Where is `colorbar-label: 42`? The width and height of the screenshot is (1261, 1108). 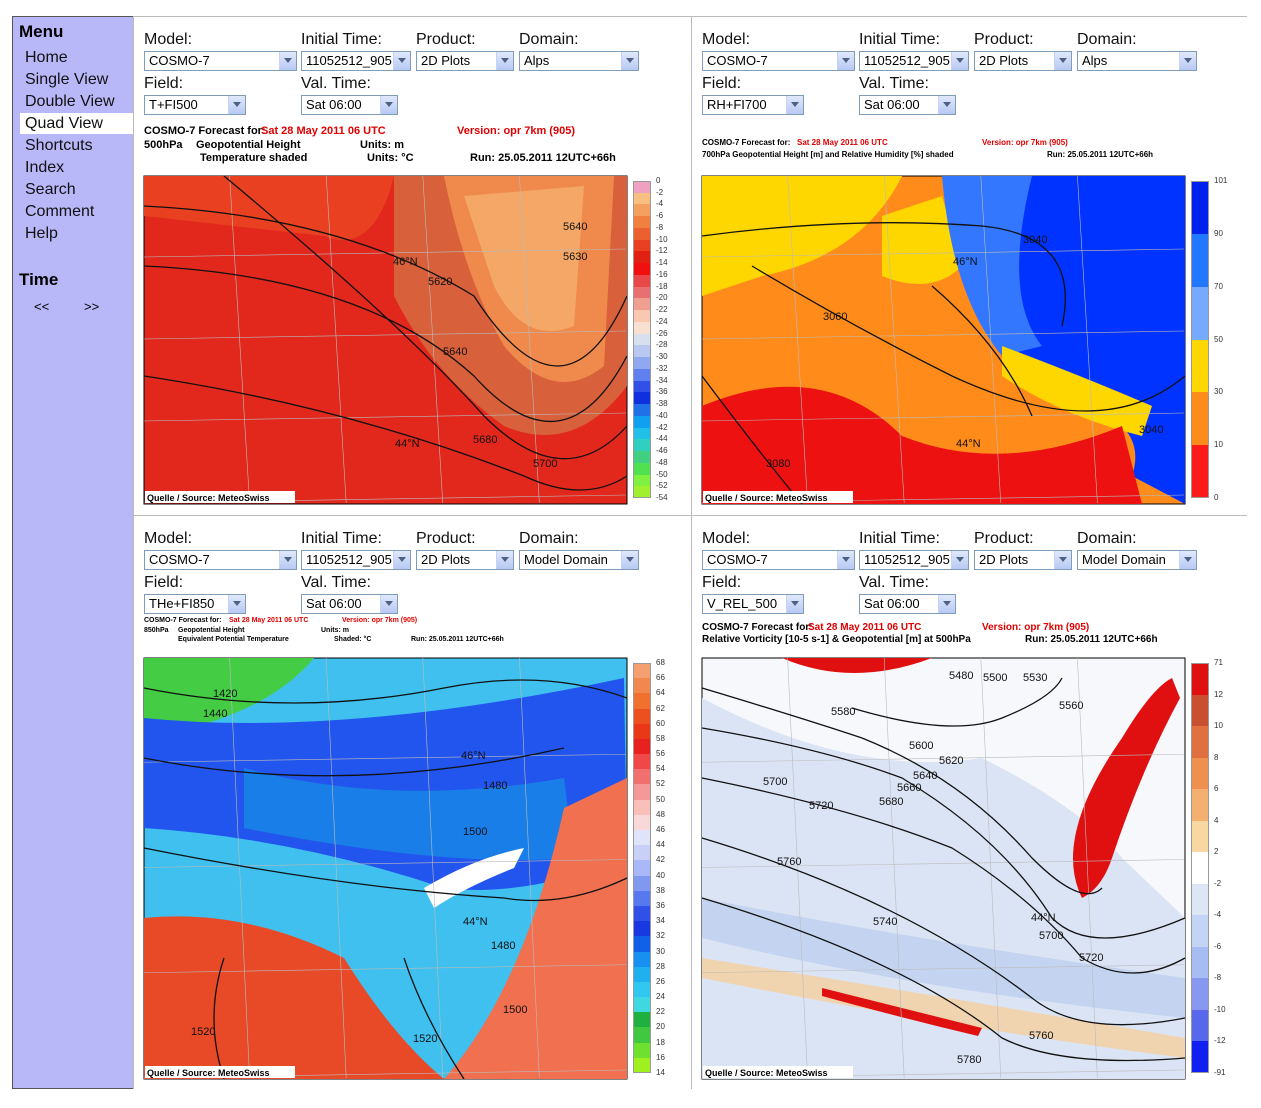
colorbar-label: 42 is located at coordinates (660, 860).